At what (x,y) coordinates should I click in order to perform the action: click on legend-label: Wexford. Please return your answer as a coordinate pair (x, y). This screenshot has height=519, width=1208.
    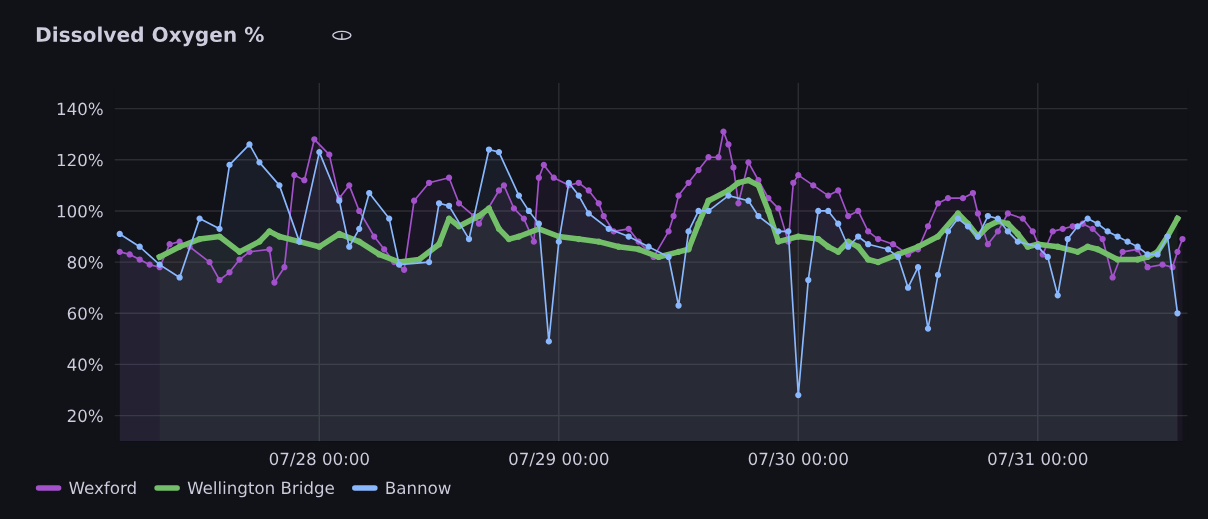
    Looking at the image, I should click on (102, 488).